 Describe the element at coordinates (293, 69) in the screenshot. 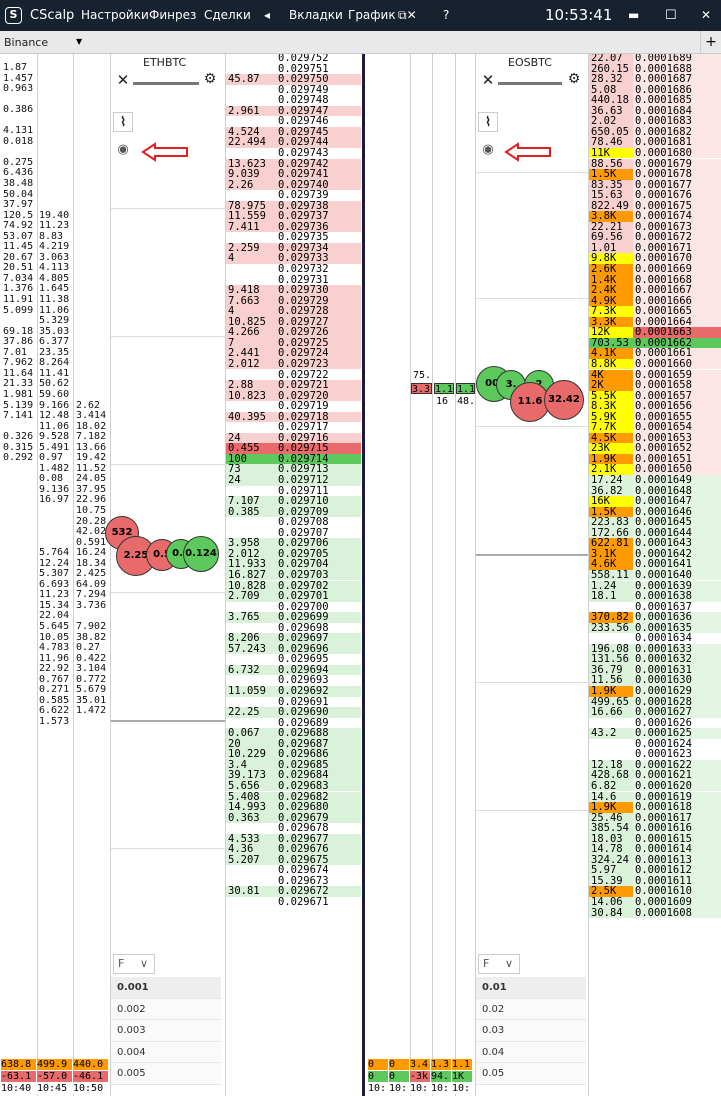

I see `book-row: 0.029751` at that location.